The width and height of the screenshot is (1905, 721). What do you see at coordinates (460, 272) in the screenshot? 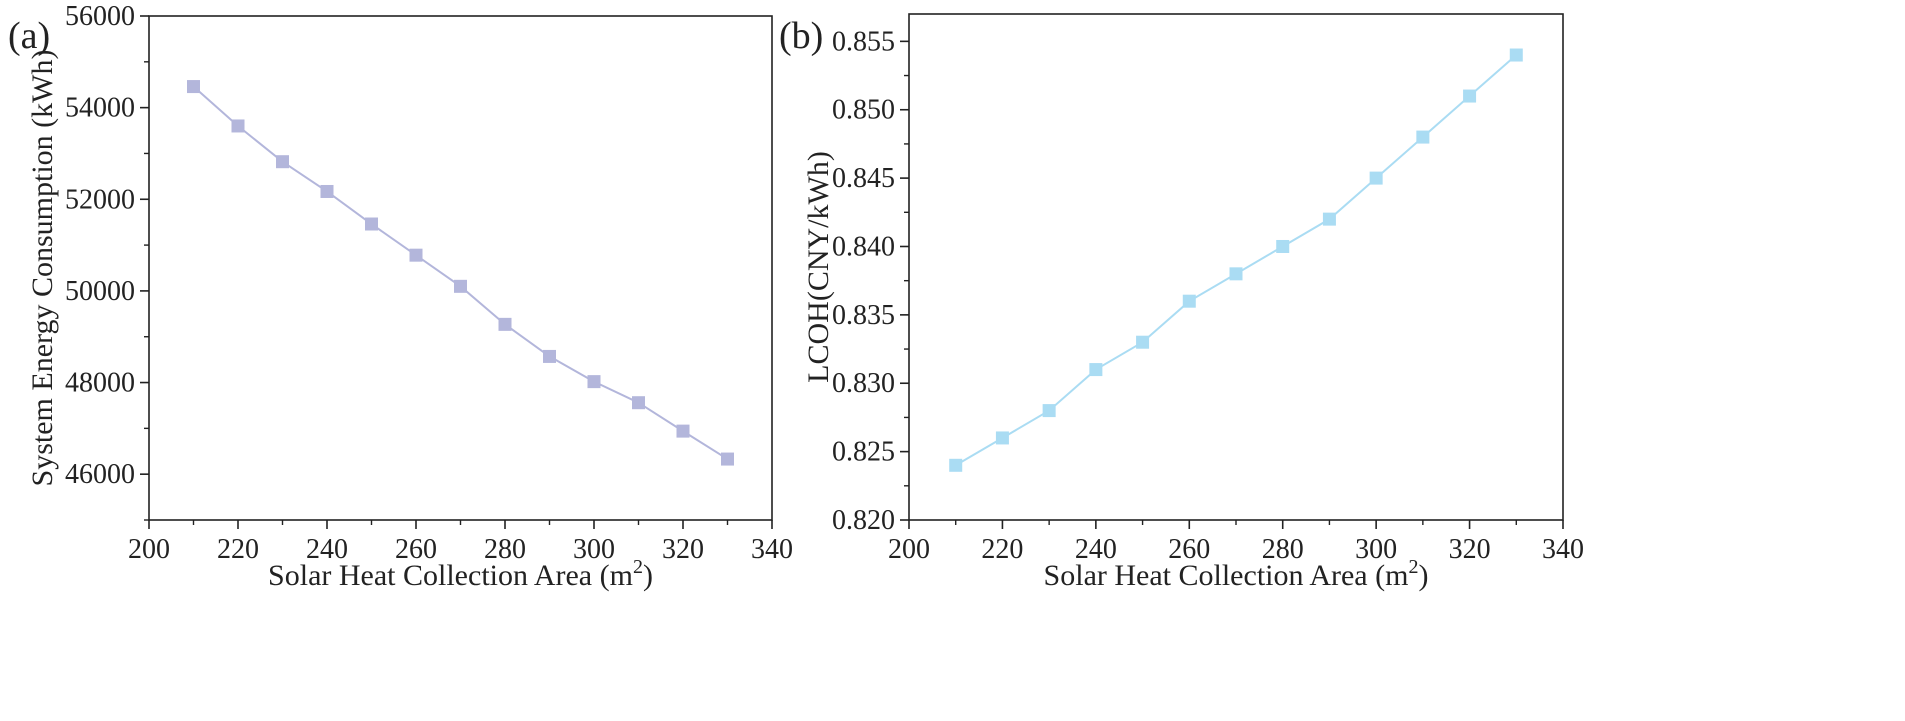
I see `series-line` at bounding box center [460, 272].